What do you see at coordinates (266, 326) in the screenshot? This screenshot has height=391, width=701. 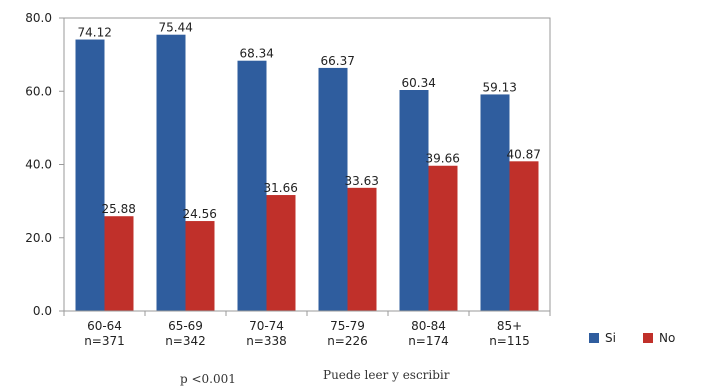 I see `category-label: 70-74` at bounding box center [266, 326].